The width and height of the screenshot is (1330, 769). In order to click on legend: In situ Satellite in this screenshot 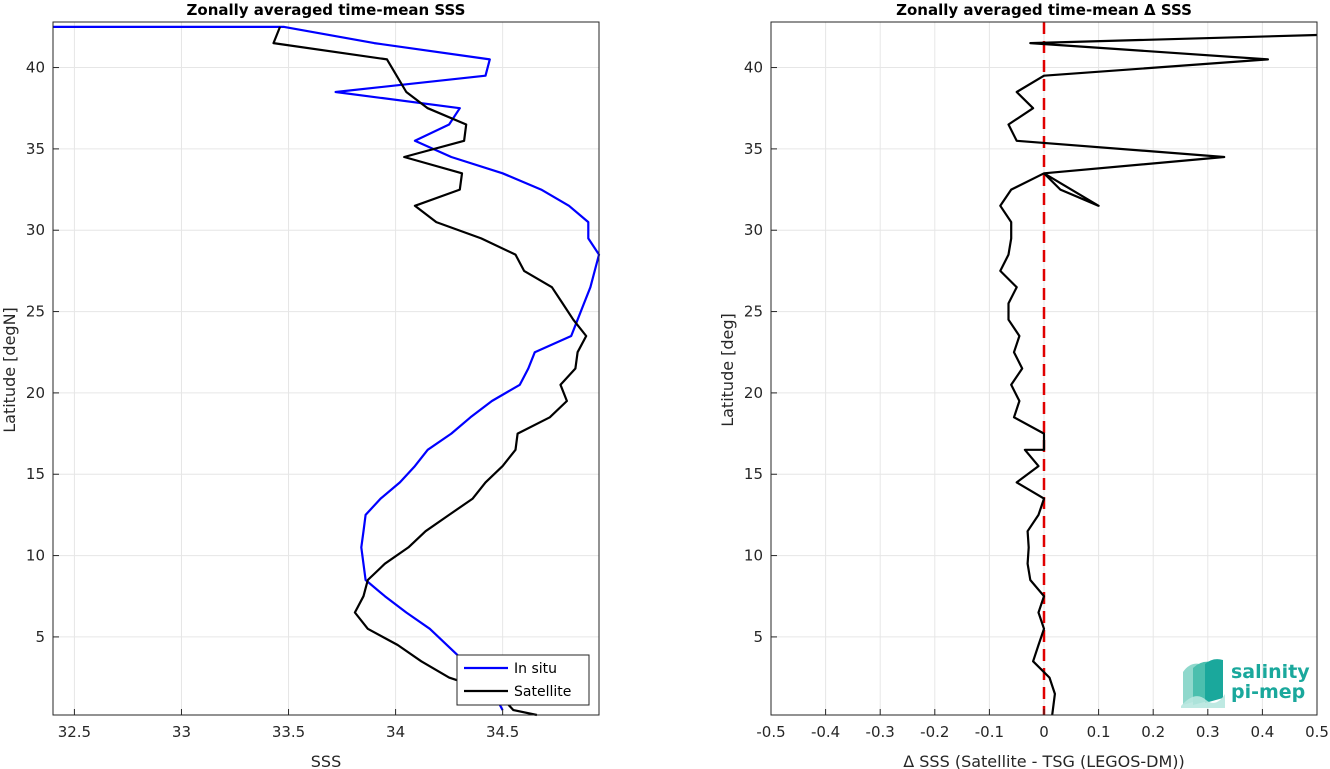, I will do `click(523, 680)`.